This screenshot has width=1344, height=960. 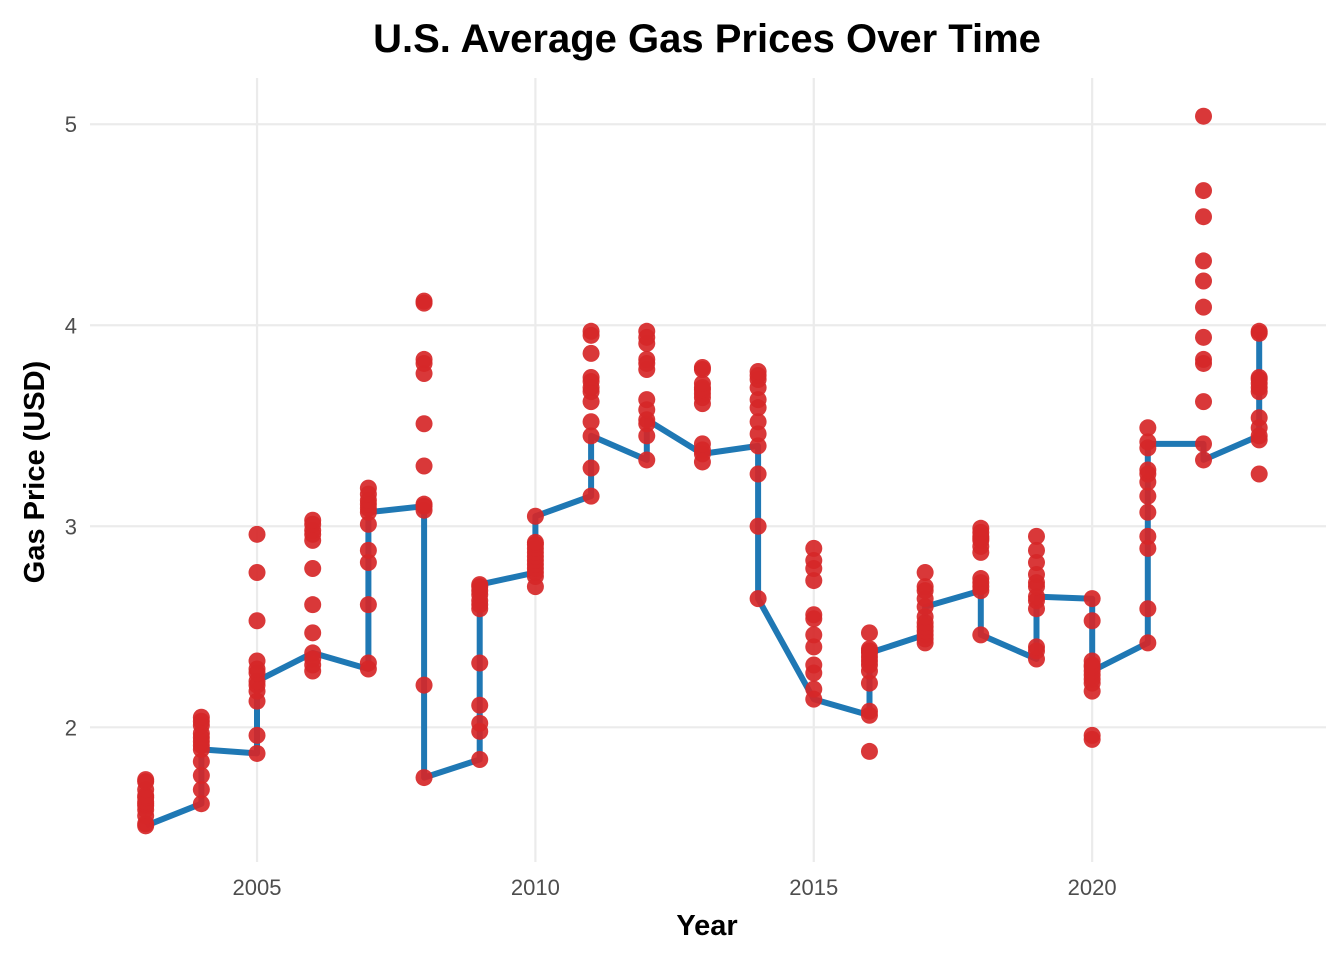 I want to click on x-tick-label-2015: 2015, so click(x=813, y=887).